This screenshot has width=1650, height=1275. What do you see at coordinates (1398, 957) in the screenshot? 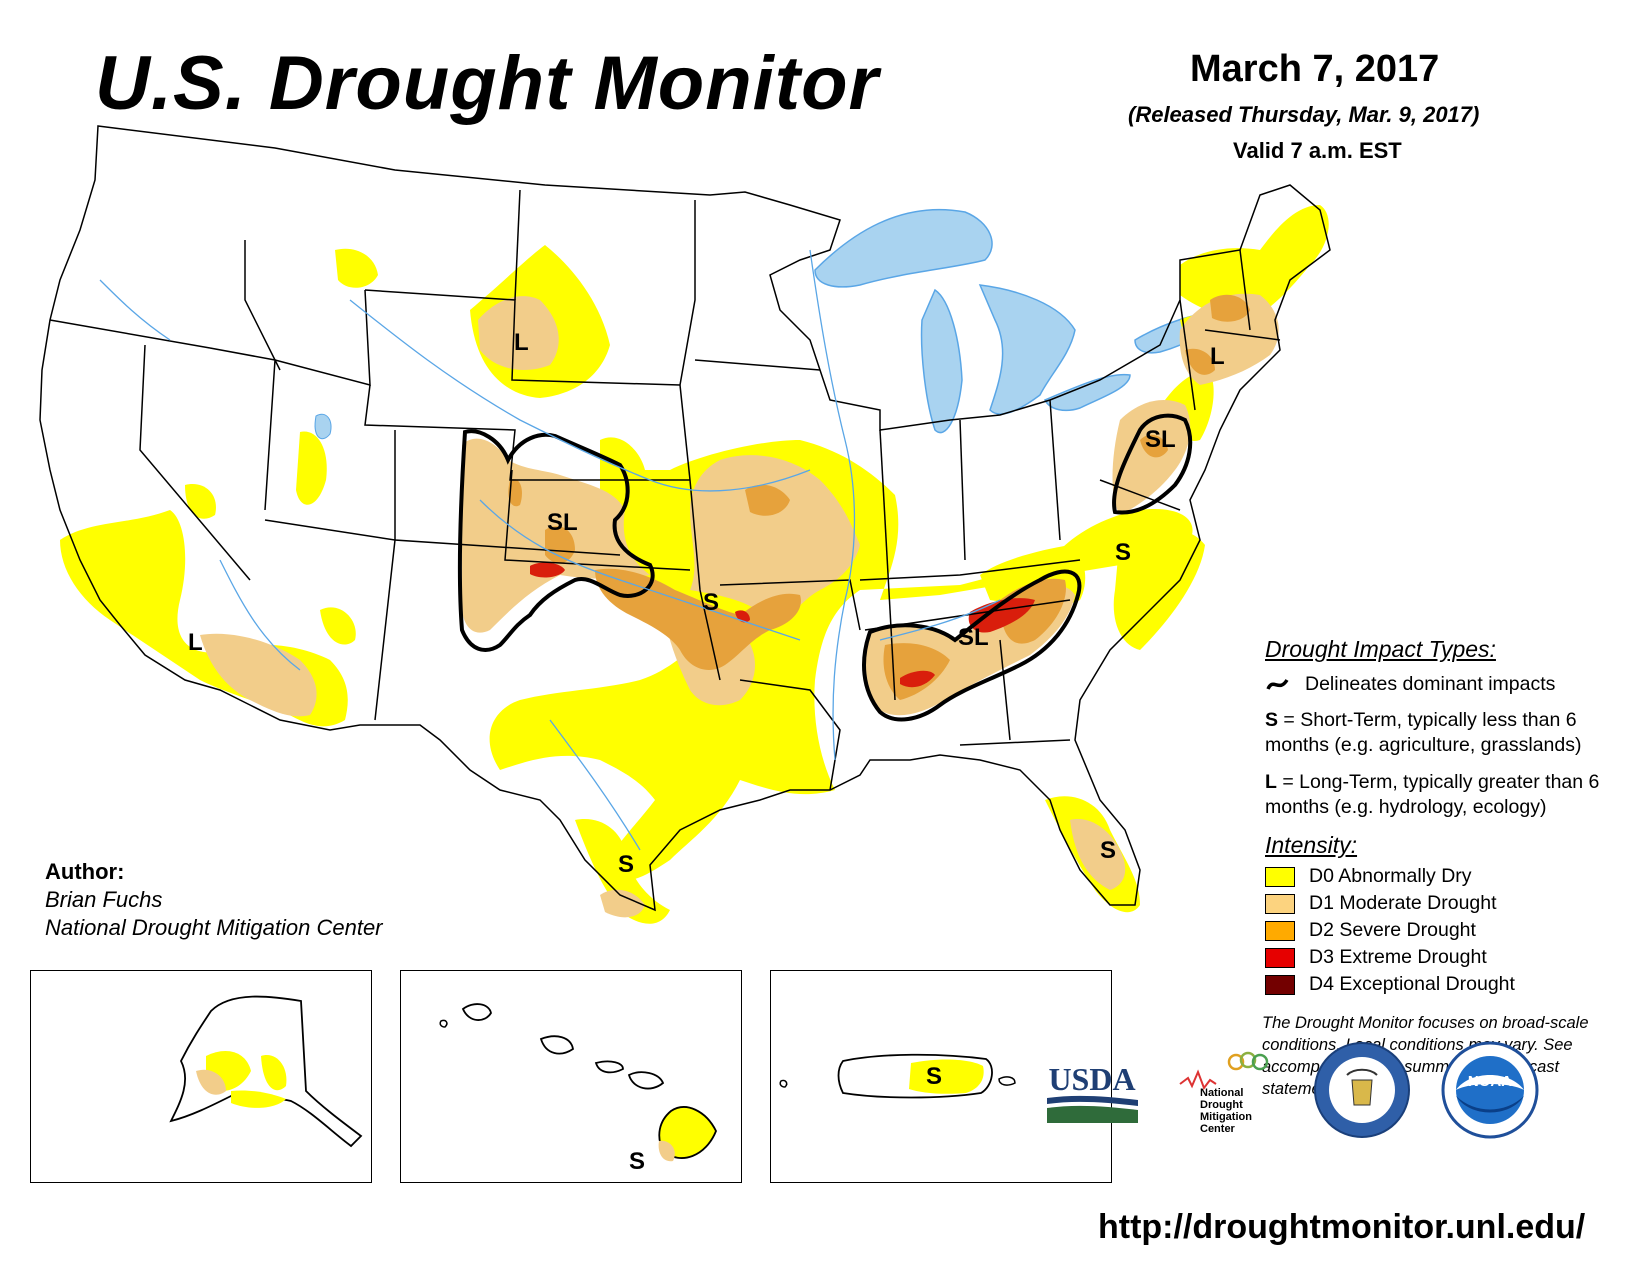
I see `intensity-label: D3 Extreme Drought` at bounding box center [1398, 957].